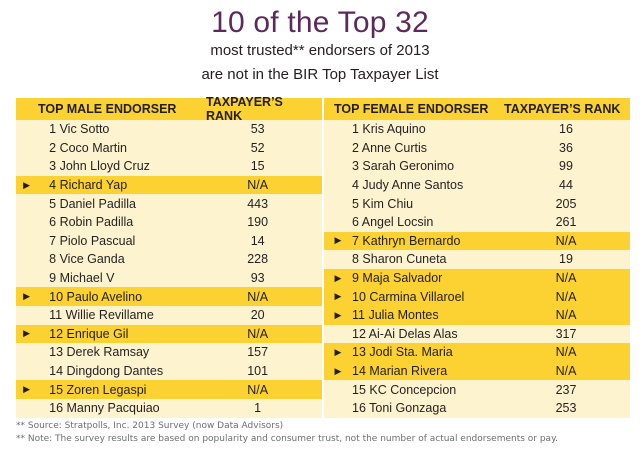 This screenshot has width=640, height=452. I want to click on table-row: 16 Manny Pacquiao 1, so click(169, 408).